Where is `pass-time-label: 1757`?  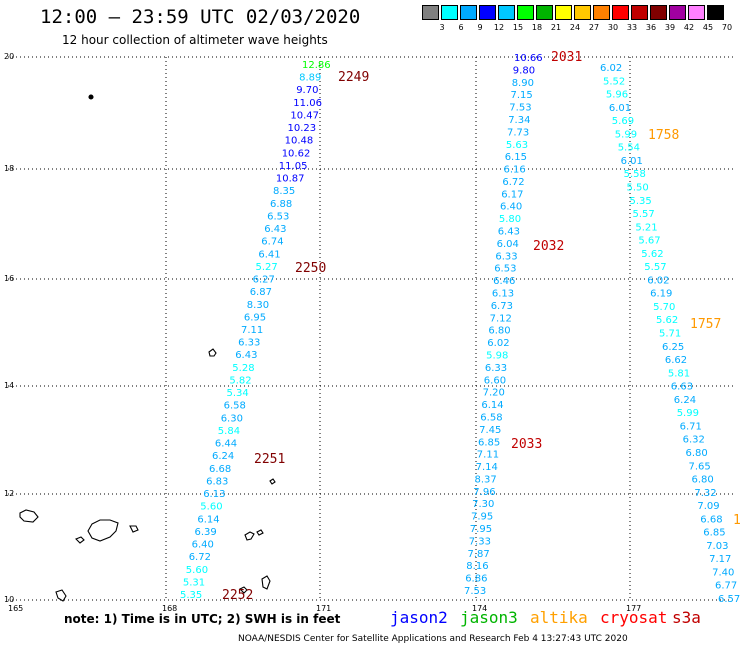
pass-time-label: 1757 is located at coordinates (705, 324).